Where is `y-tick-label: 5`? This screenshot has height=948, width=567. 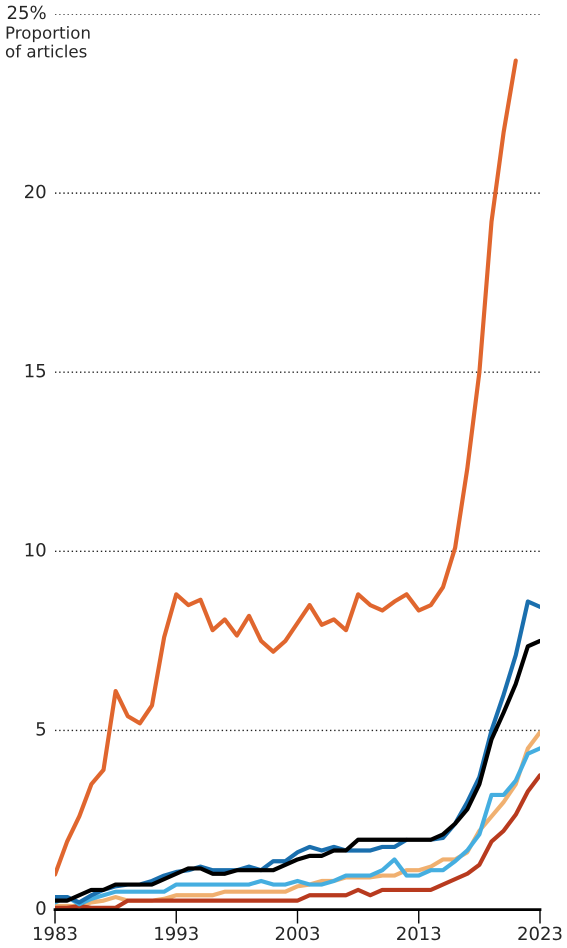 y-tick-label: 5 is located at coordinates (41, 729).